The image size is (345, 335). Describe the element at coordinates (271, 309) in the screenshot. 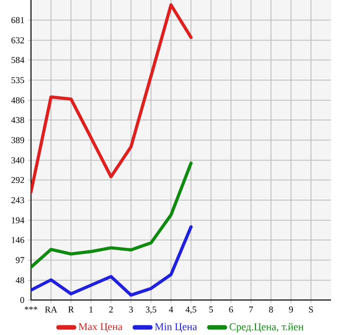

I see `x-tick-label: 8` at that location.